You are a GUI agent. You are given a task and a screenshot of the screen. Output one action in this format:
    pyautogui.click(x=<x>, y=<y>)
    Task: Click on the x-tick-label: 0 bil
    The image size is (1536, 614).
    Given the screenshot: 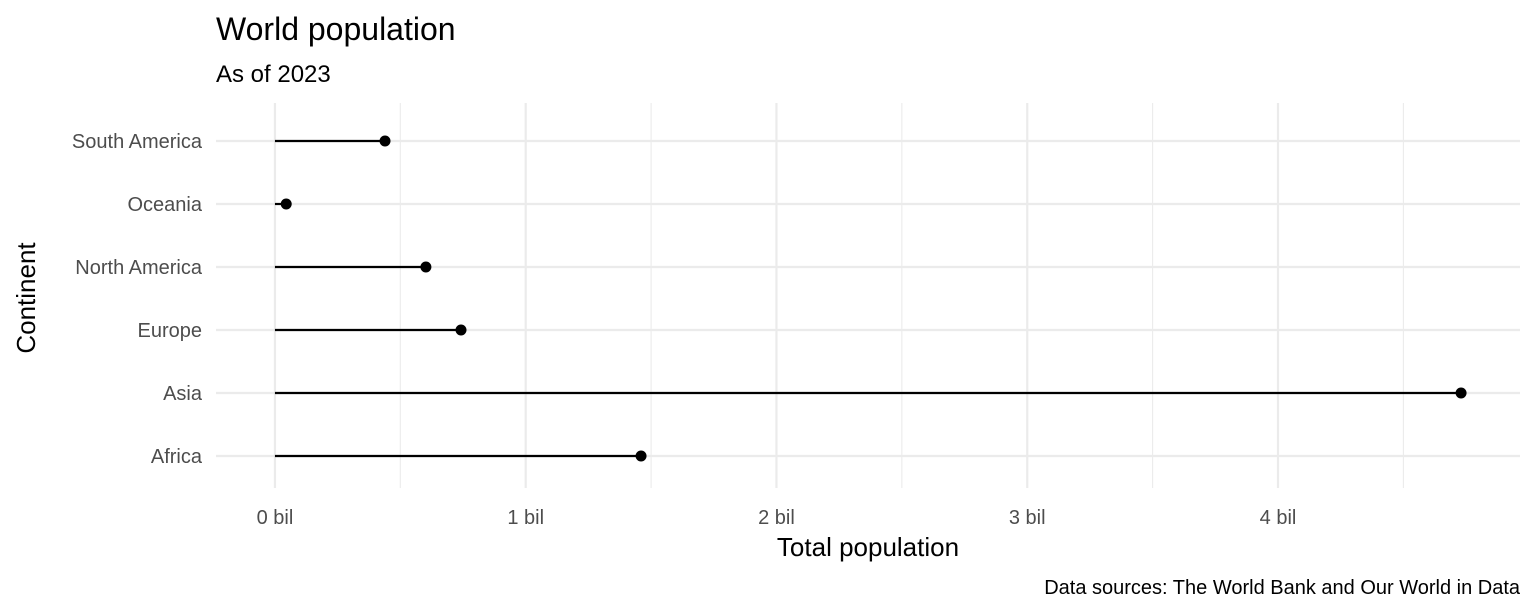 What is the action you would take?
    pyautogui.click(x=275, y=518)
    